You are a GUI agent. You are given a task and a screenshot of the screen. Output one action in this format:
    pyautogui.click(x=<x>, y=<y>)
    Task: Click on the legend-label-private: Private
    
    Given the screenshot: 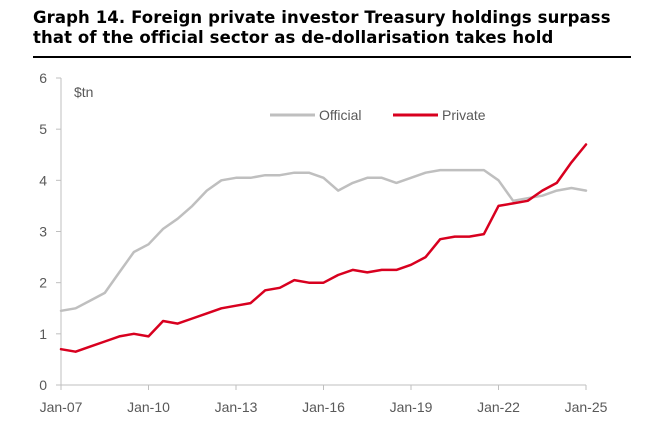 What is the action you would take?
    pyautogui.click(x=464, y=115)
    